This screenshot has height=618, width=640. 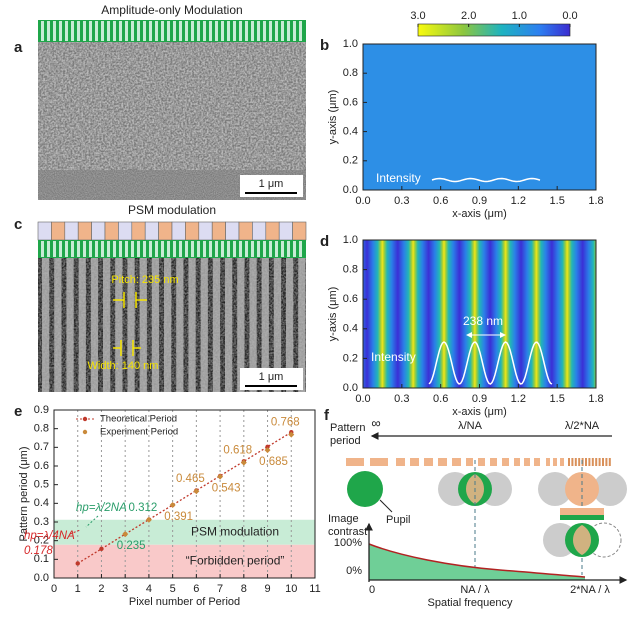 What do you see at coordinates (468, 16) in the screenshot?
I see `colorbar-tick-label: 2.0` at bounding box center [468, 16].